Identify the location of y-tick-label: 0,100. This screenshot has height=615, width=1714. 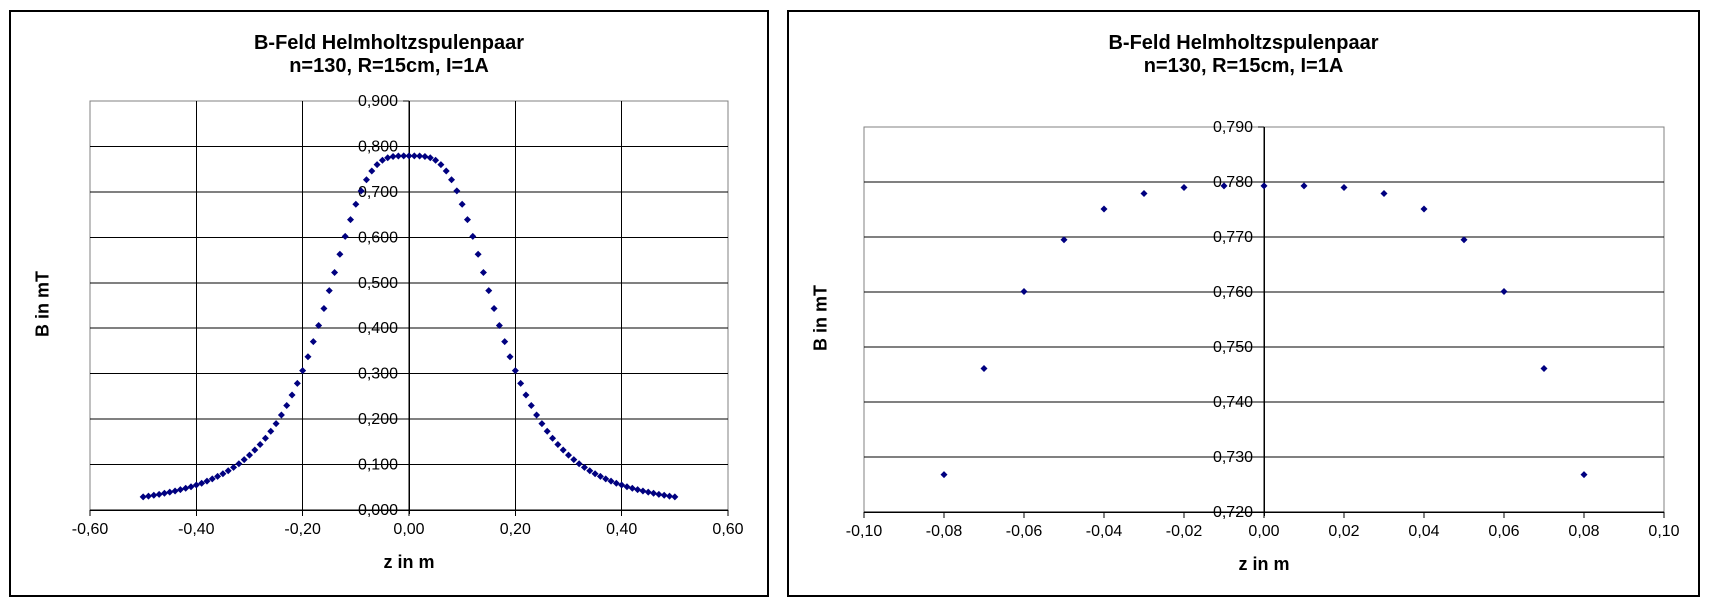
(378, 465).